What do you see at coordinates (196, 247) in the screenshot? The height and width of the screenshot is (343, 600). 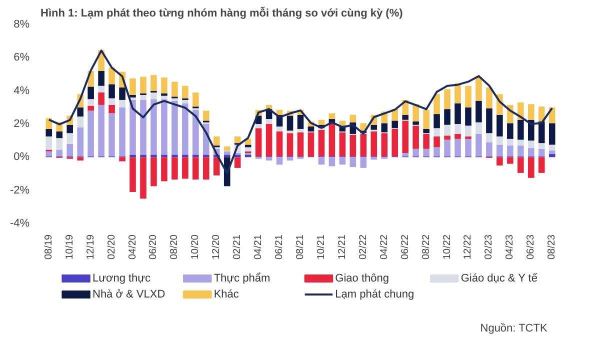 I see `x-tick-label: 10/20` at bounding box center [196, 247].